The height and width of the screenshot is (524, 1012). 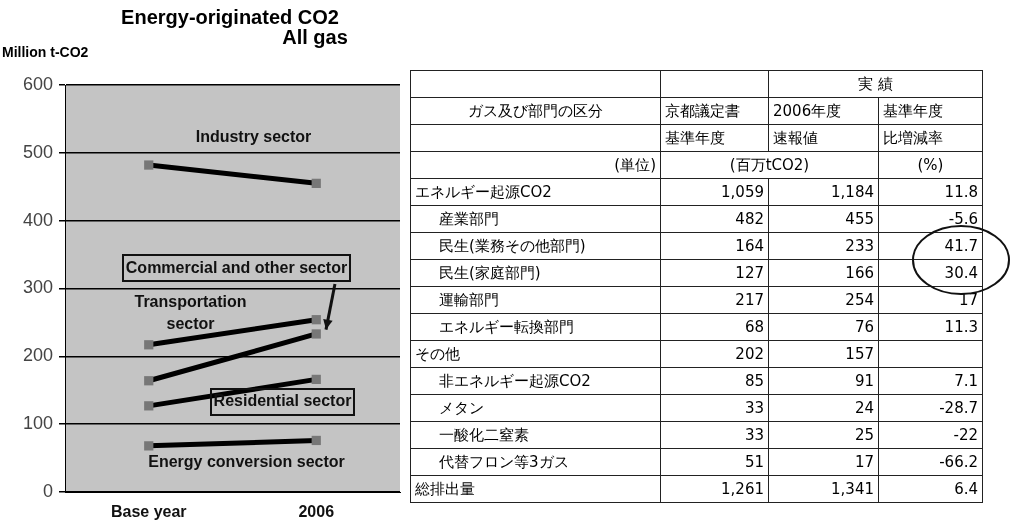 I want to click on text: -5.6, so click(x=930, y=219).